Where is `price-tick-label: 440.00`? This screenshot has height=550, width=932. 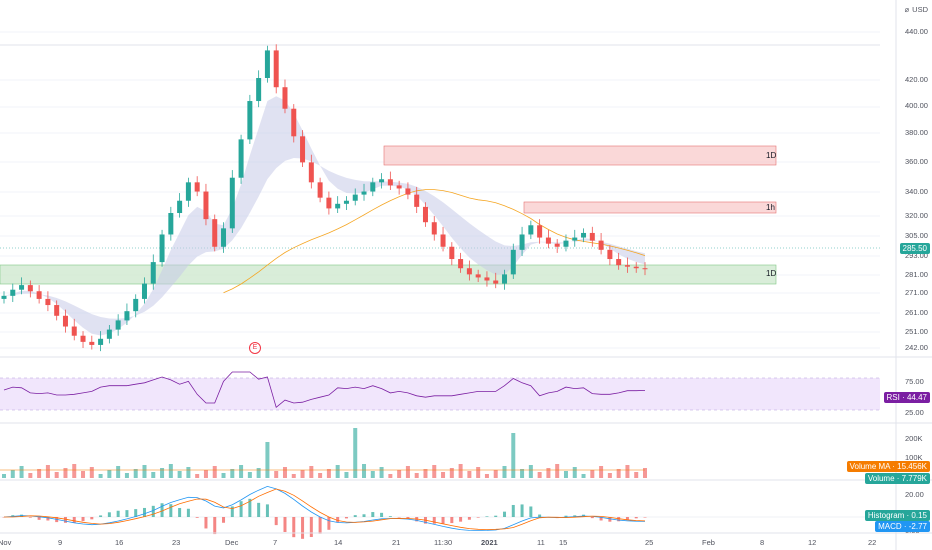 price-tick-label: 440.00 is located at coordinates (916, 31).